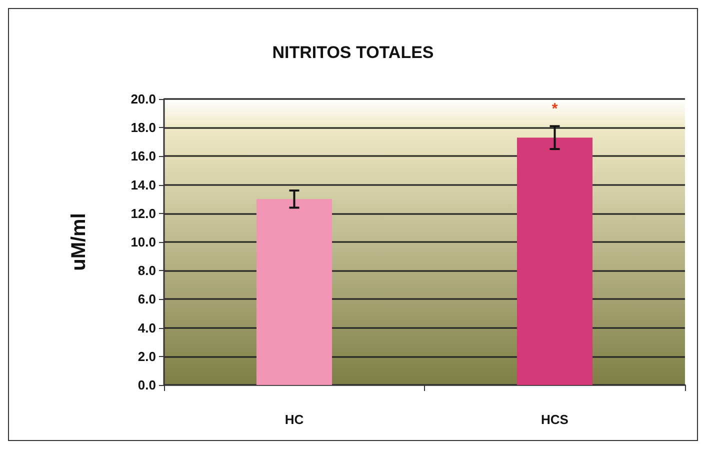  What do you see at coordinates (147, 328) in the screenshot?
I see `y-tick-label: 4.0` at bounding box center [147, 328].